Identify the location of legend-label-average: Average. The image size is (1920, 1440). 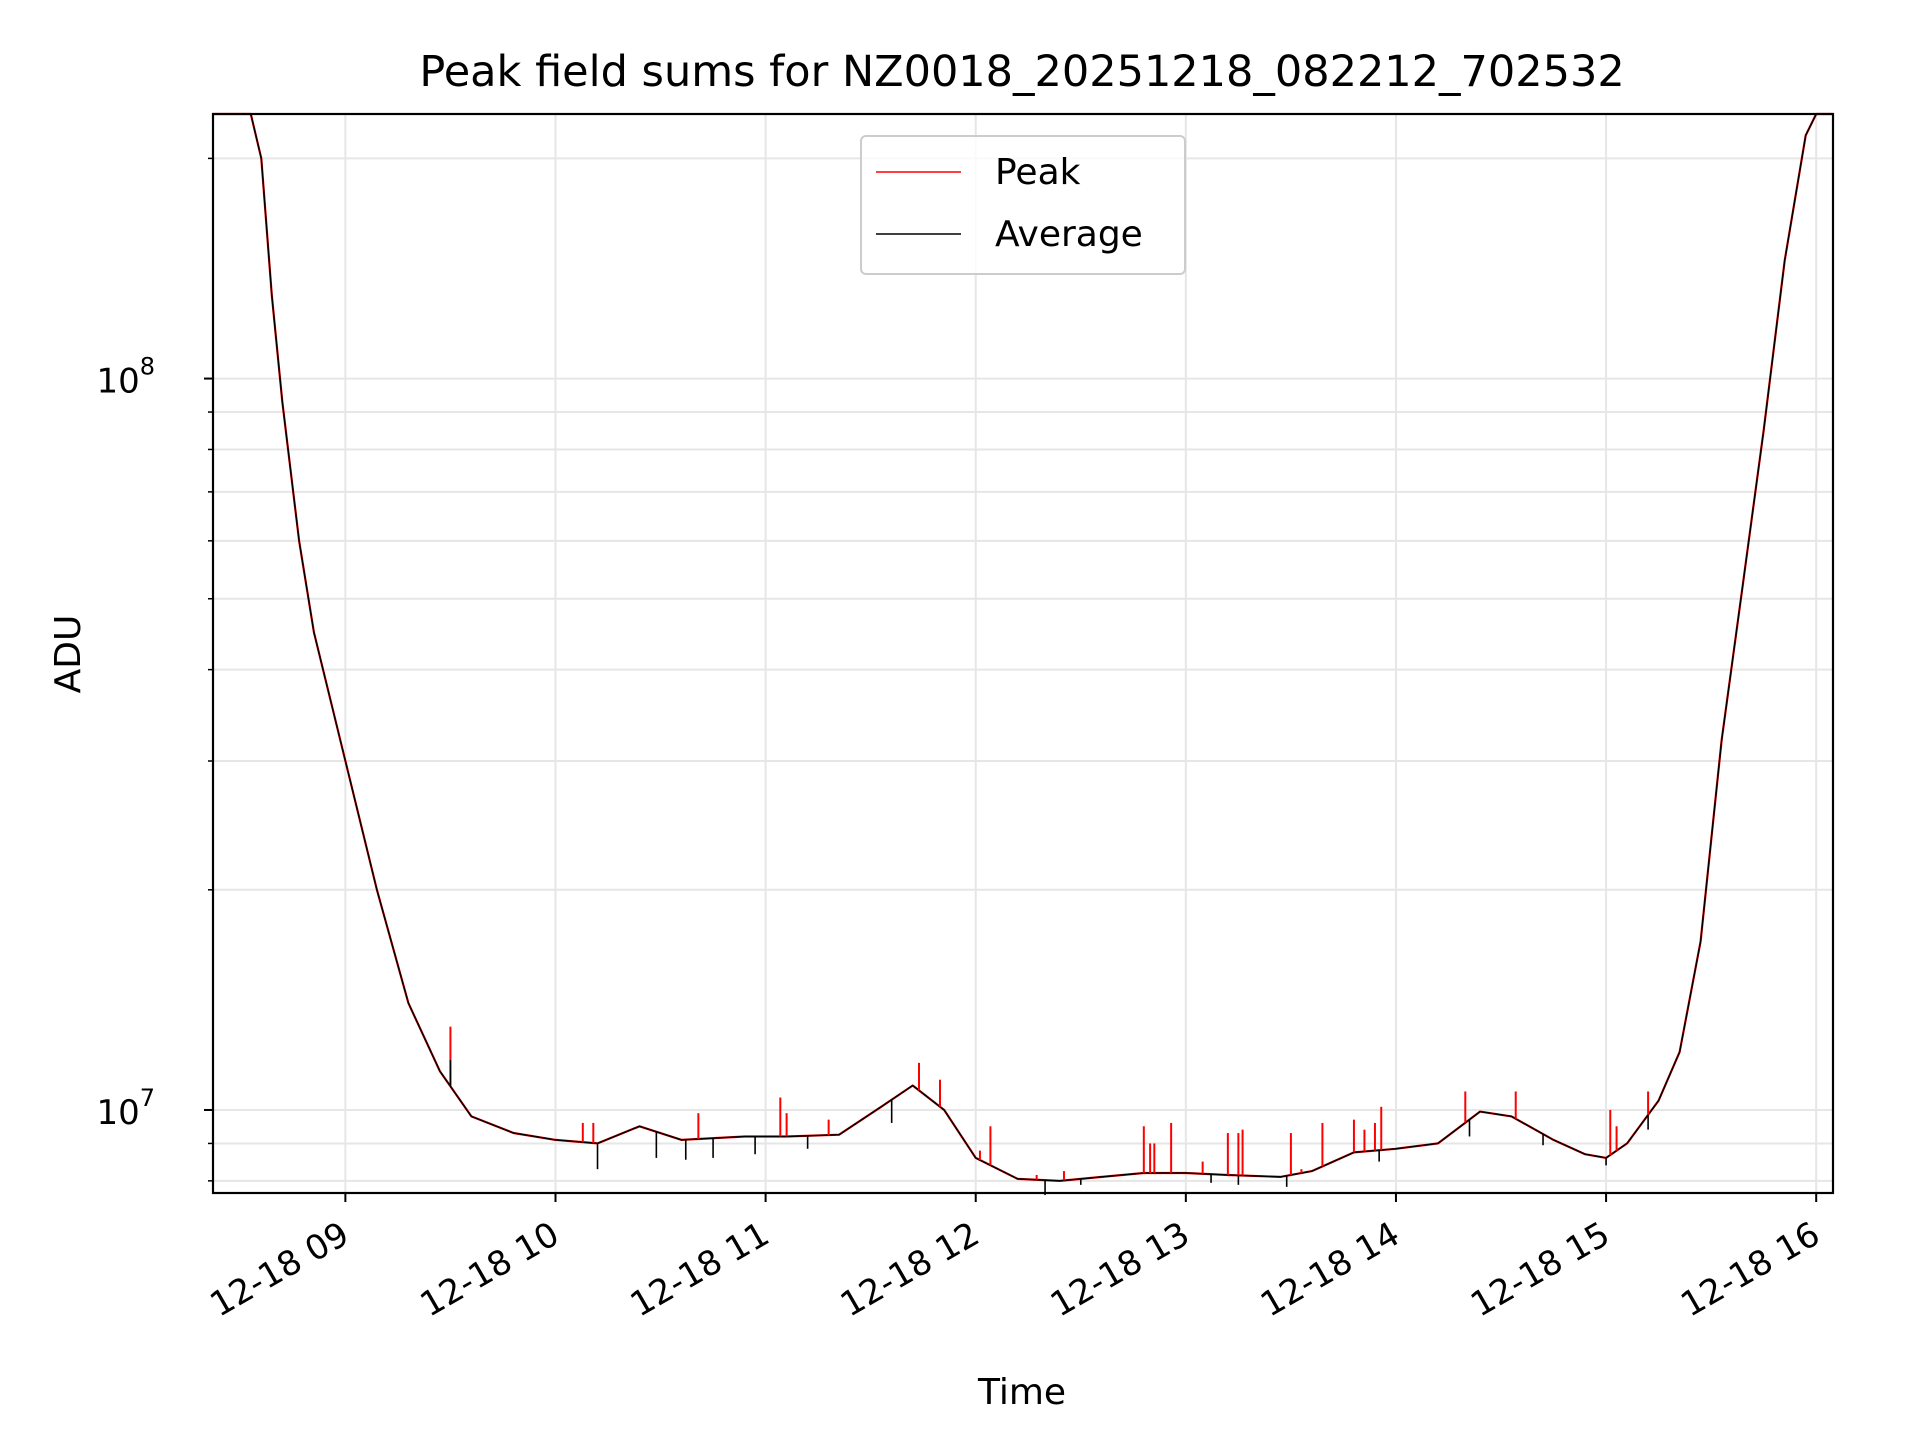
(1069, 234).